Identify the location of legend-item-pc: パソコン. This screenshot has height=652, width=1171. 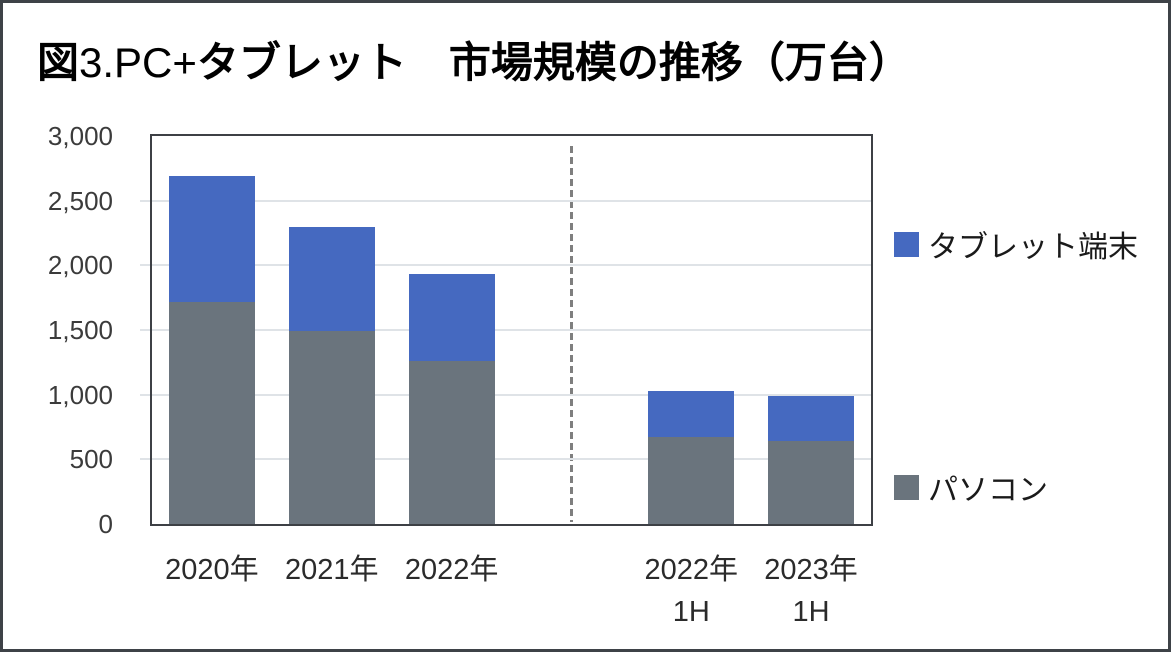
(971, 488).